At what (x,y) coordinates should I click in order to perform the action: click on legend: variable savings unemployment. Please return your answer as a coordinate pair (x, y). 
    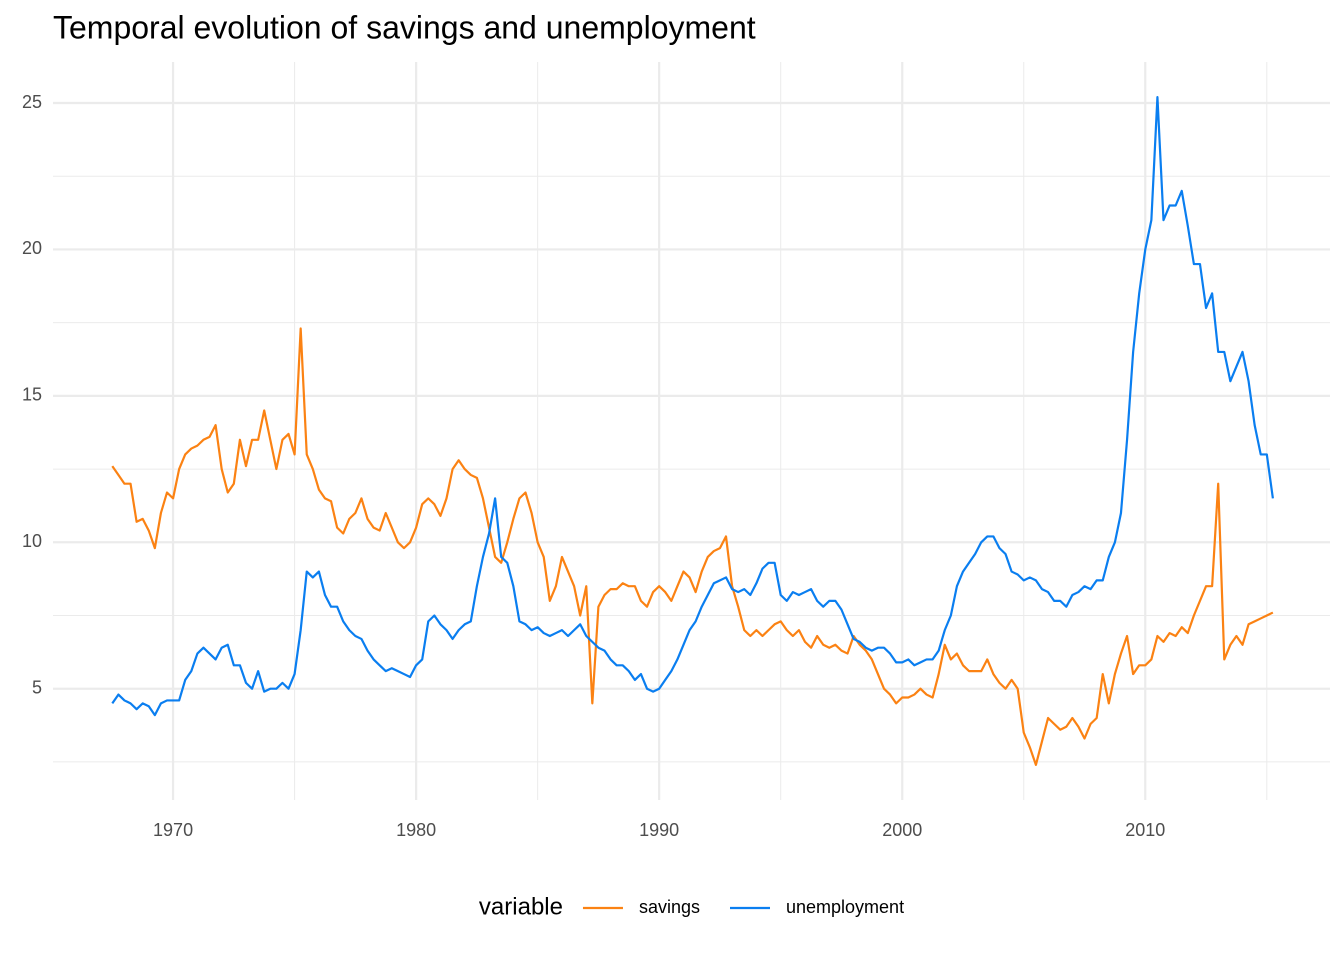
    Looking at the image, I should click on (691, 906).